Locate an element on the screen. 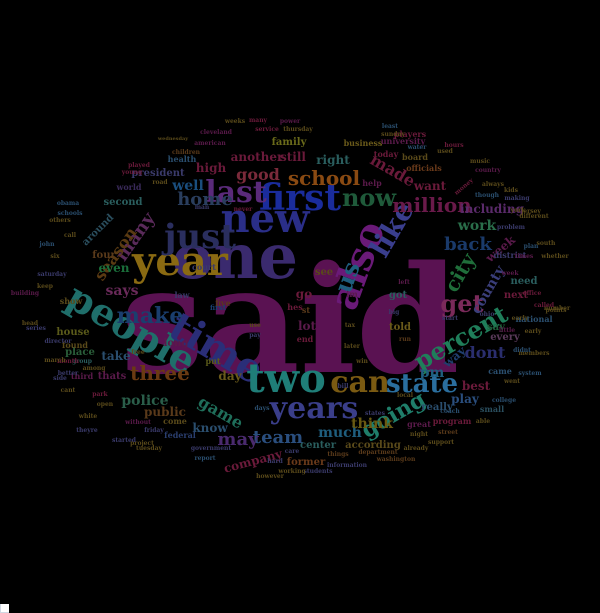  cloud-word-law: law is located at coordinates (182, 295).